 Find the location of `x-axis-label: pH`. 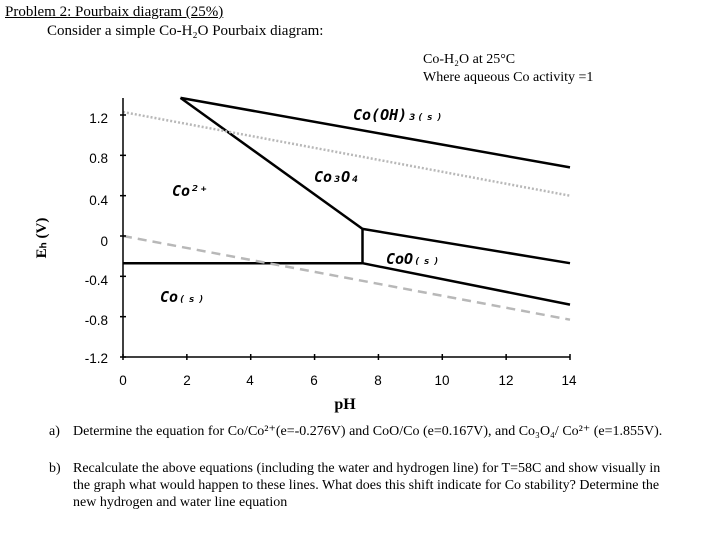

x-axis-label: pH is located at coordinates (345, 404).